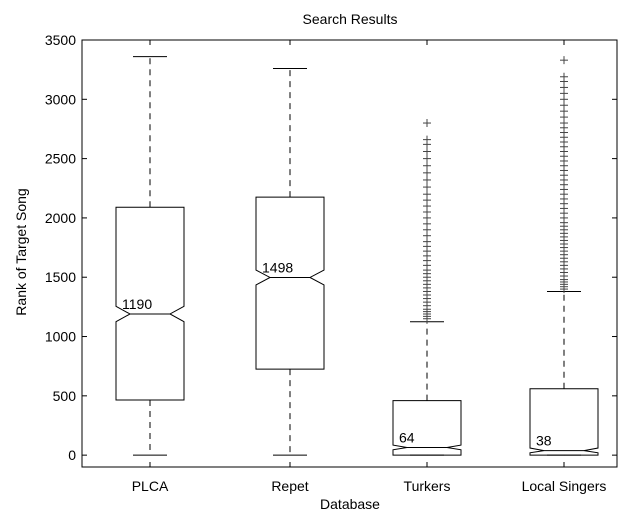  What do you see at coordinates (350, 19) in the screenshot?
I see `chart-title: Search Results` at bounding box center [350, 19].